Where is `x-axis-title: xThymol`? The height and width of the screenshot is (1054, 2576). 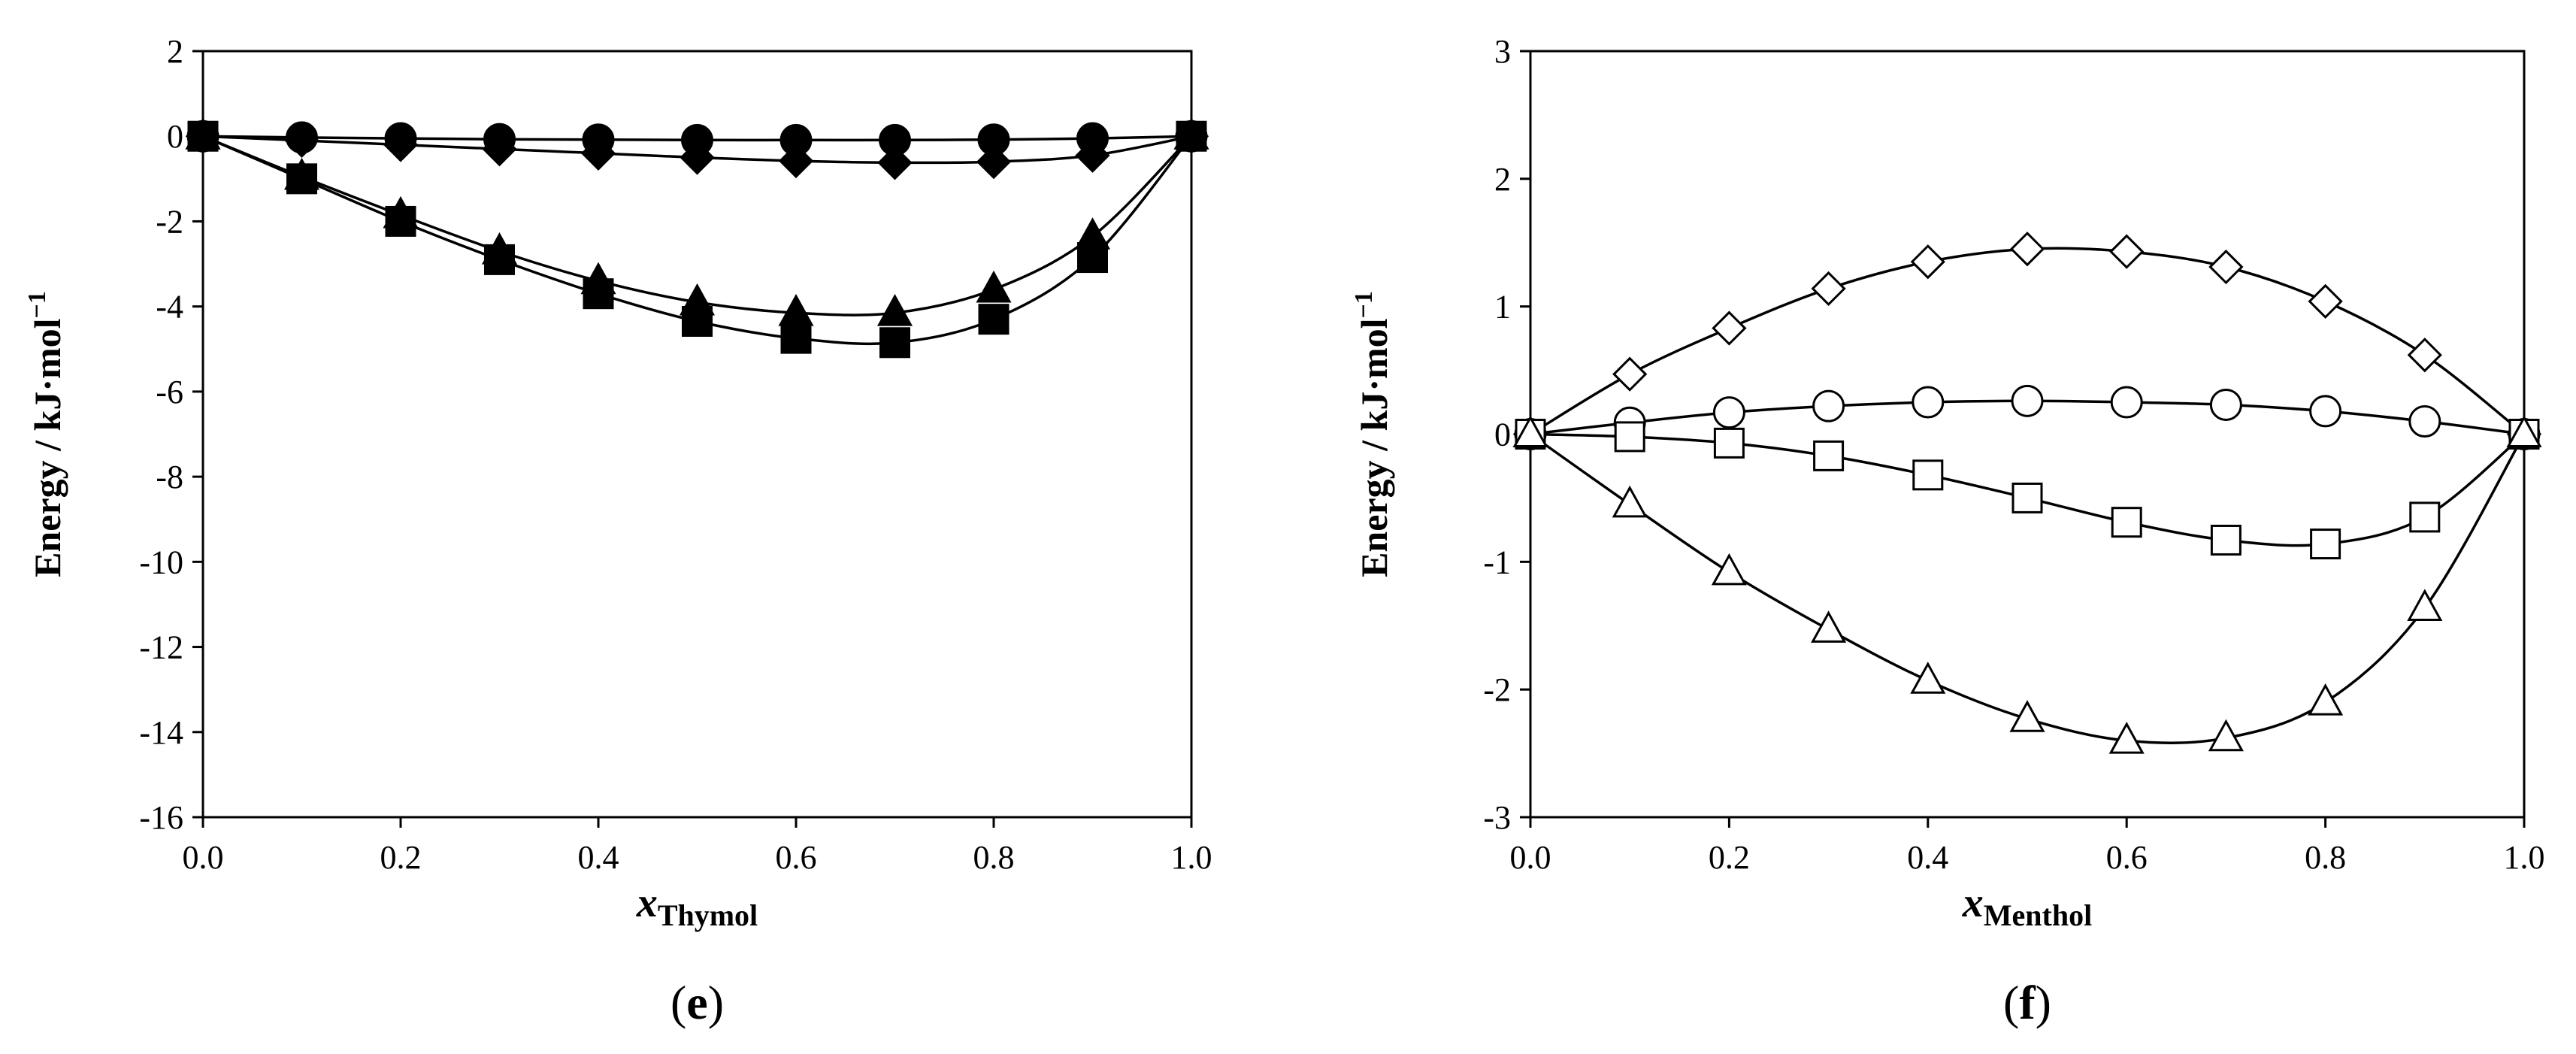
x-axis-title: xThymol is located at coordinates (697, 906).